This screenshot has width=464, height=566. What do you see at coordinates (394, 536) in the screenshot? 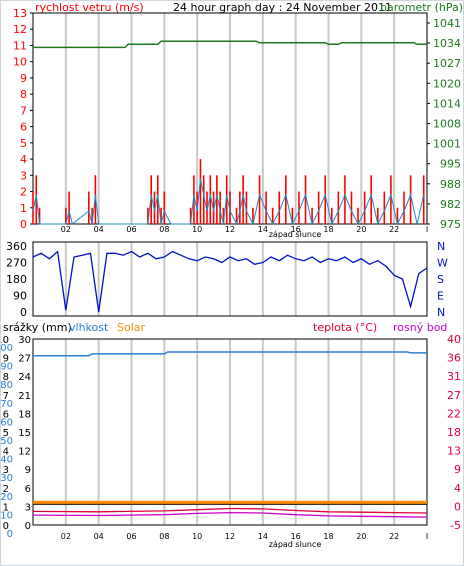
I see `bottom-x-tick-label: 22` at bounding box center [394, 536].